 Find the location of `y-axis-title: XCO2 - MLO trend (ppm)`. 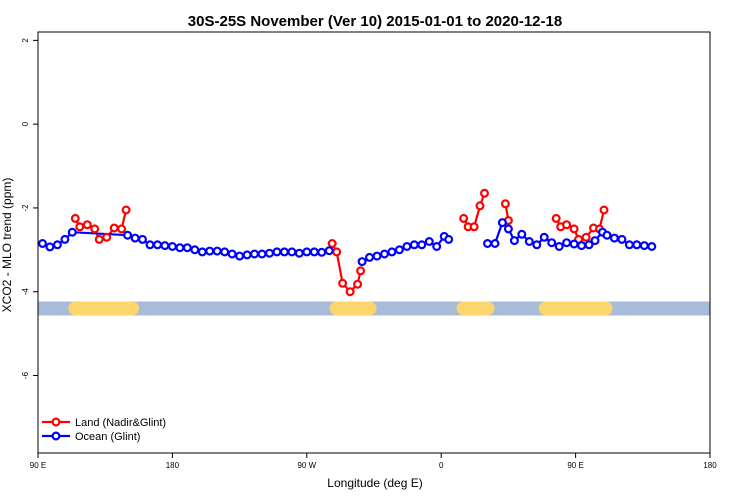

y-axis-title: XCO2 - MLO trend (ppm) is located at coordinates (7, 245).